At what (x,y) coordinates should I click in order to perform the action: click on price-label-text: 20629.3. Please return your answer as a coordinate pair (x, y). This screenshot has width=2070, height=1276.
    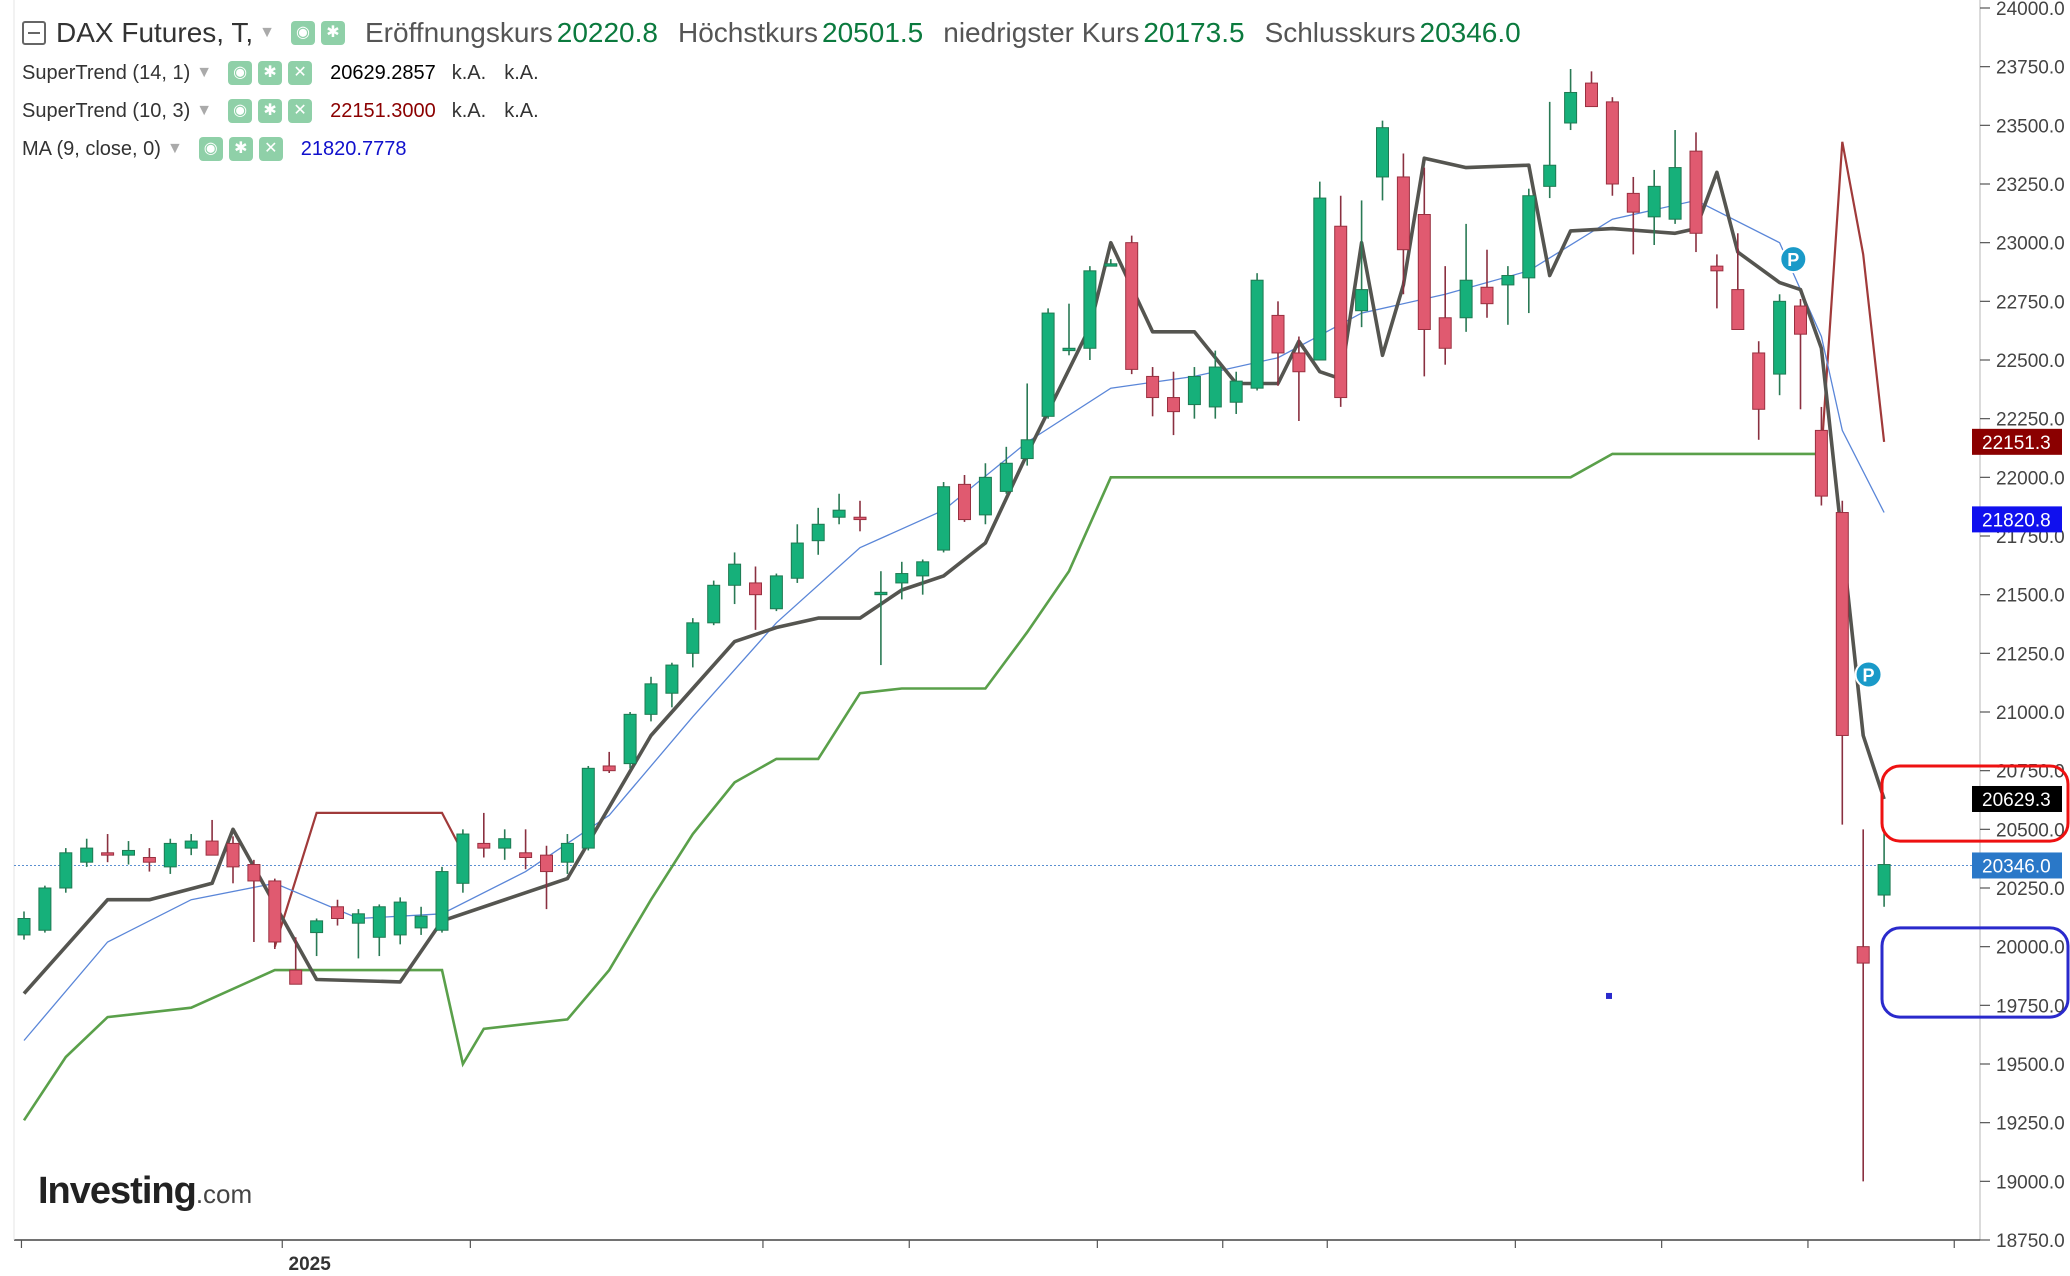
    Looking at the image, I should click on (2016, 800).